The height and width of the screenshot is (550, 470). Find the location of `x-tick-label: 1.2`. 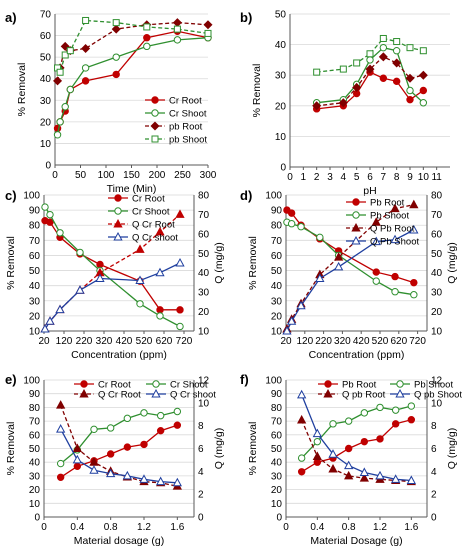

x-tick-label: 1.2 is located at coordinates (144, 527).